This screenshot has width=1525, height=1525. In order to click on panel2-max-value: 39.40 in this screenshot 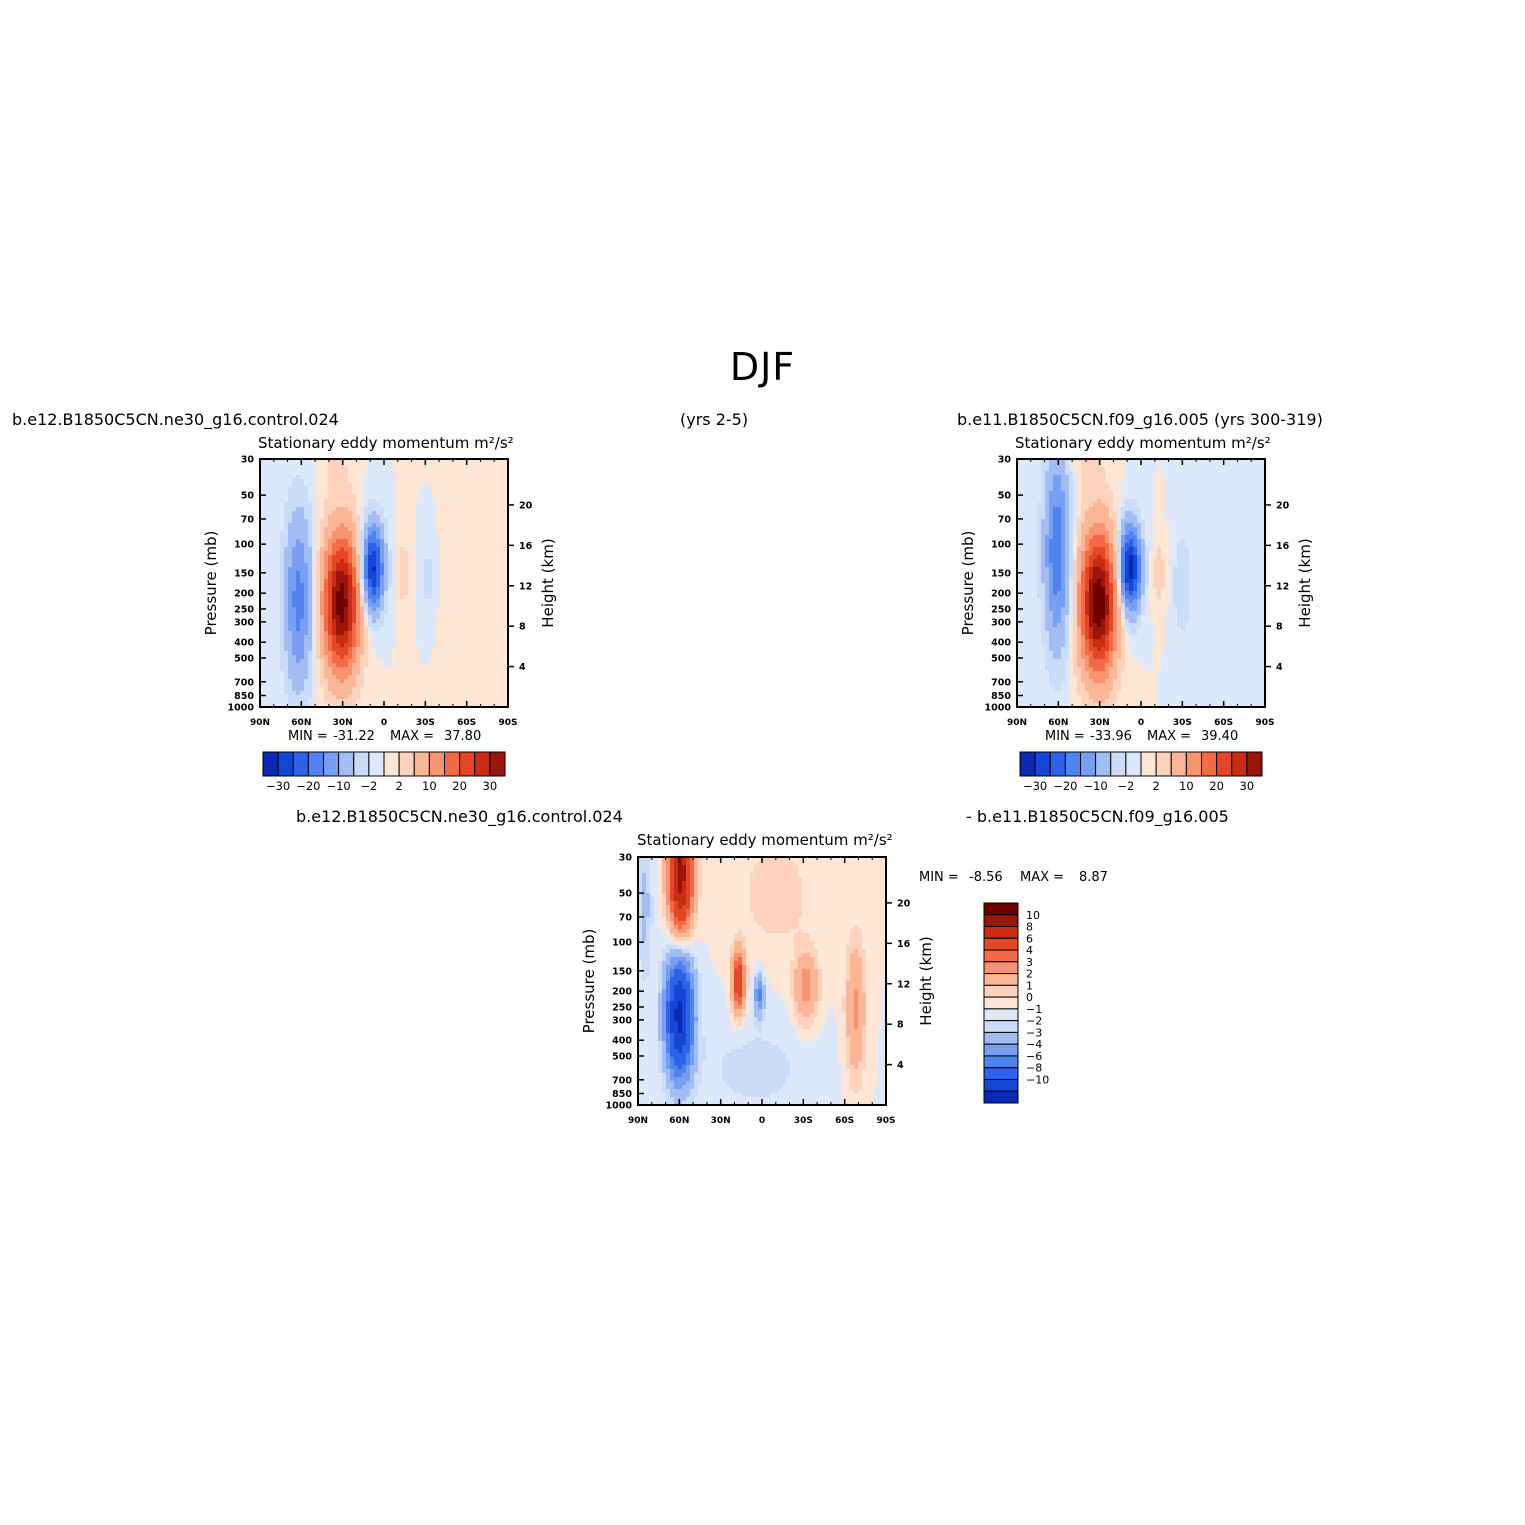, I will do `click(1220, 736)`.